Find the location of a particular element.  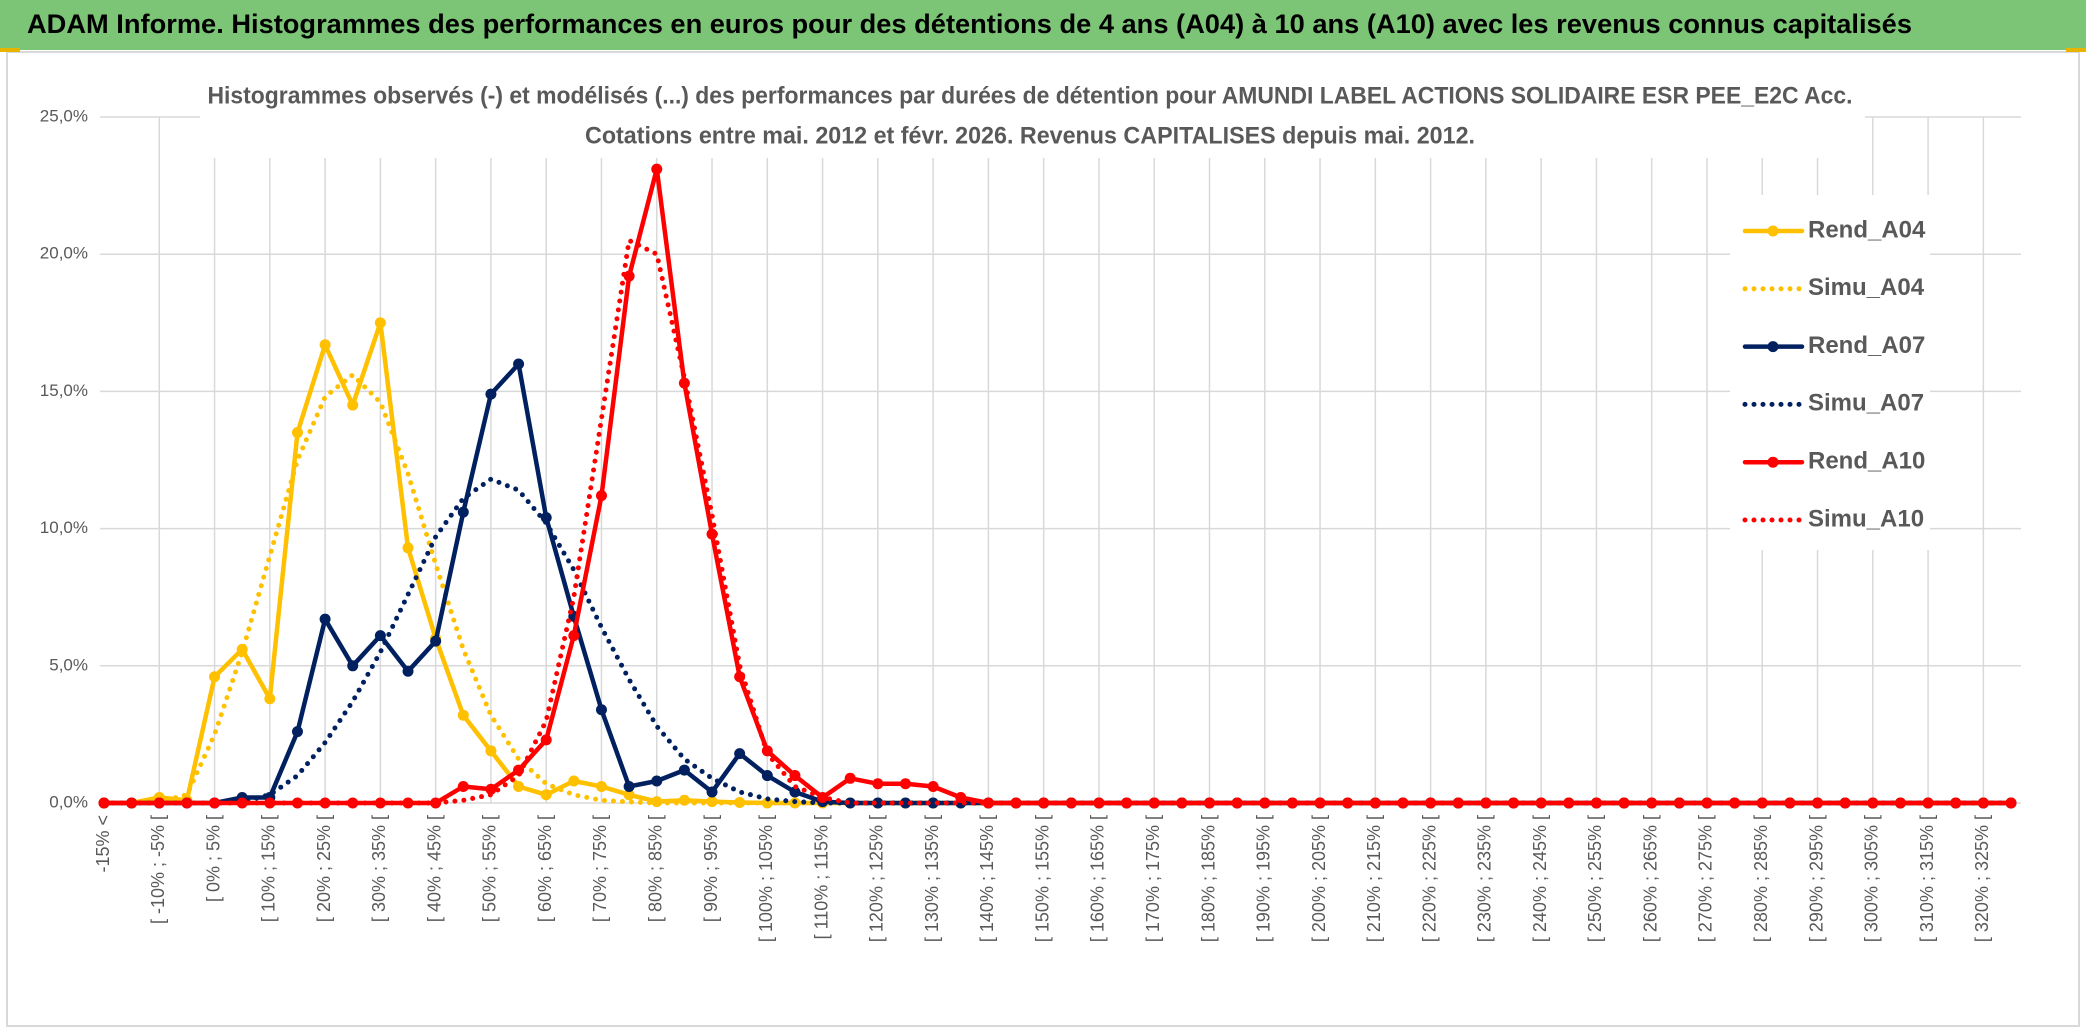

y-tick-label: 5,0% is located at coordinates (68, 664).